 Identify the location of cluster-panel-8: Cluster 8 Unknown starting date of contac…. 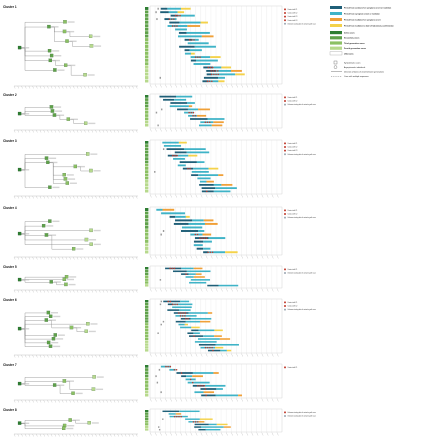
(159, 422).